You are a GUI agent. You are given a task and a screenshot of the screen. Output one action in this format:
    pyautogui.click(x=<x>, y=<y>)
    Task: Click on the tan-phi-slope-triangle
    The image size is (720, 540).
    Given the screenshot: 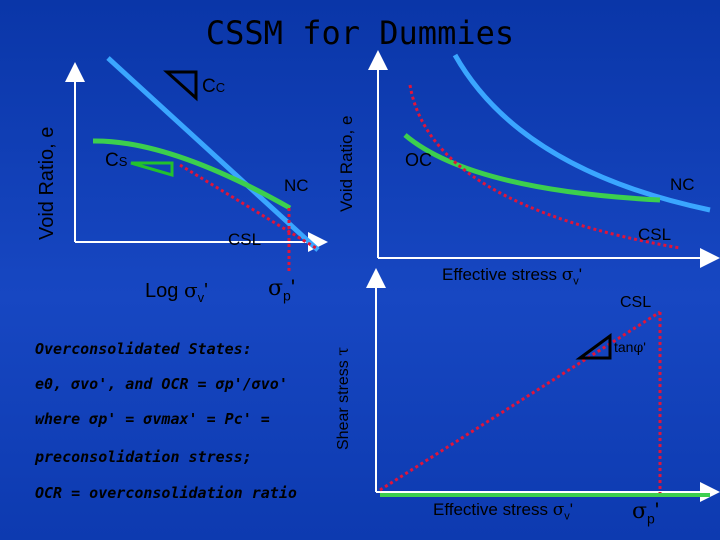 What is the action you would take?
    pyautogui.click(x=593, y=346)
    